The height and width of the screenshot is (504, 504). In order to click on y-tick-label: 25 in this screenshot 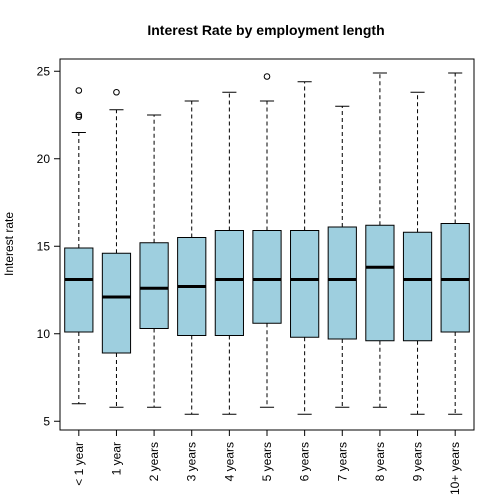, I will do `click(44, 71)`.